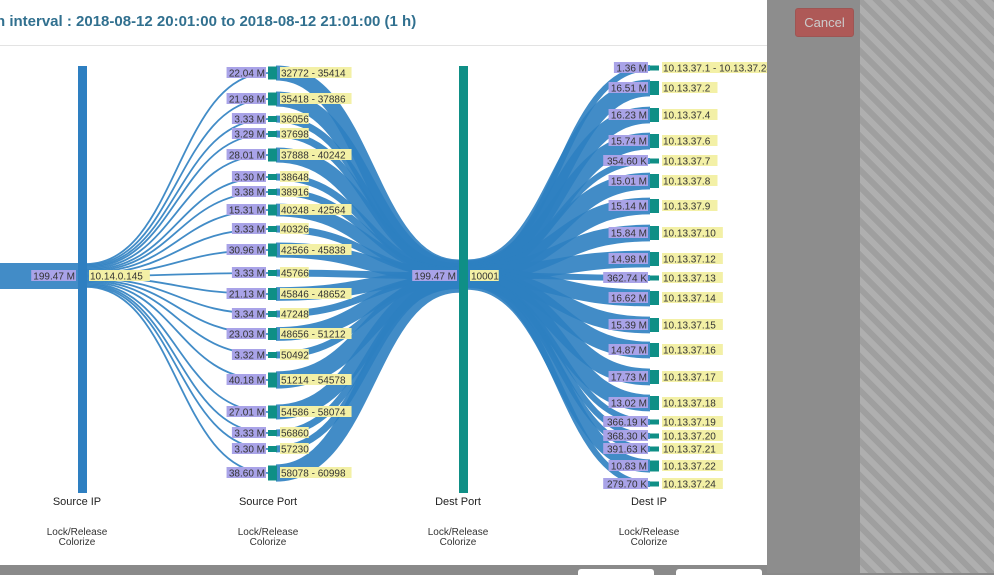 This screenshot has height=575, width=994. I want to click on svg-text: 10.13.37.22, so click(689, 467).